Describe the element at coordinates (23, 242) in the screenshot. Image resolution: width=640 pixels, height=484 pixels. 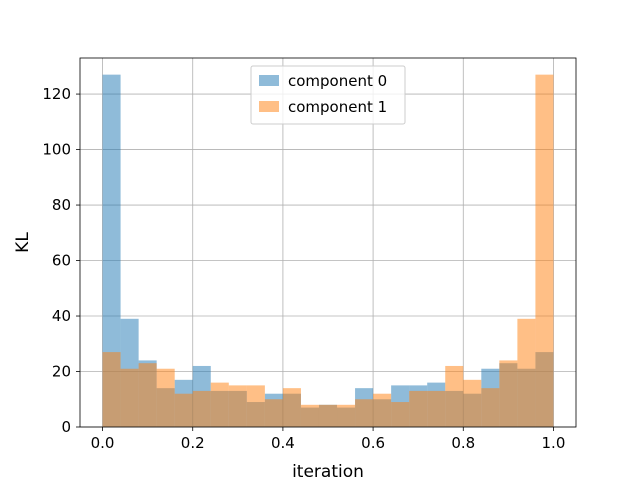
I see `y-axis-label: KL` at that location.